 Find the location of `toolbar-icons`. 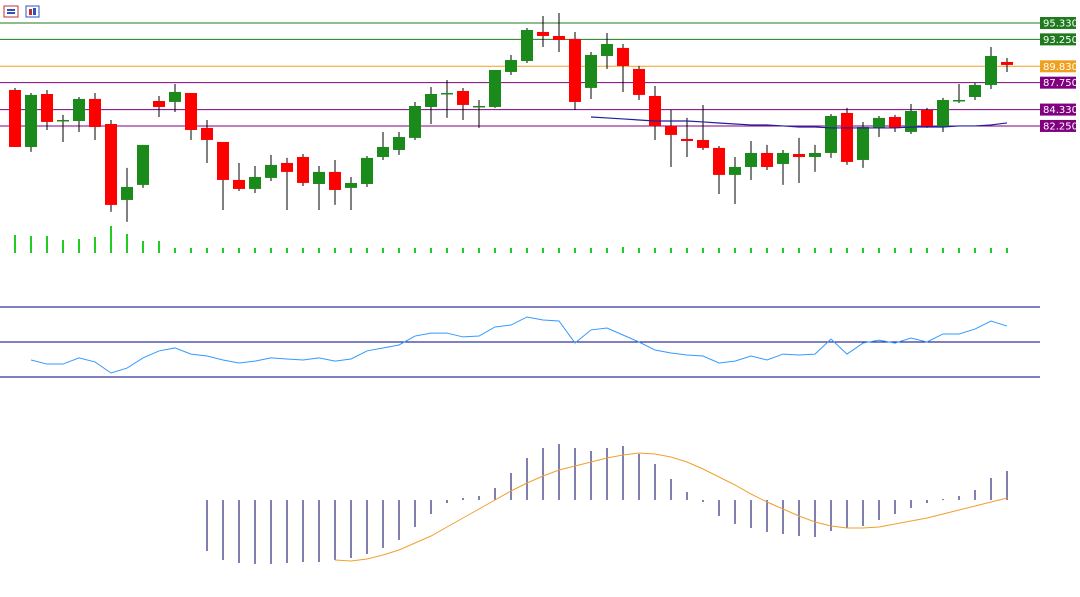

toolbar-icons is located at coordinates (21, 11).